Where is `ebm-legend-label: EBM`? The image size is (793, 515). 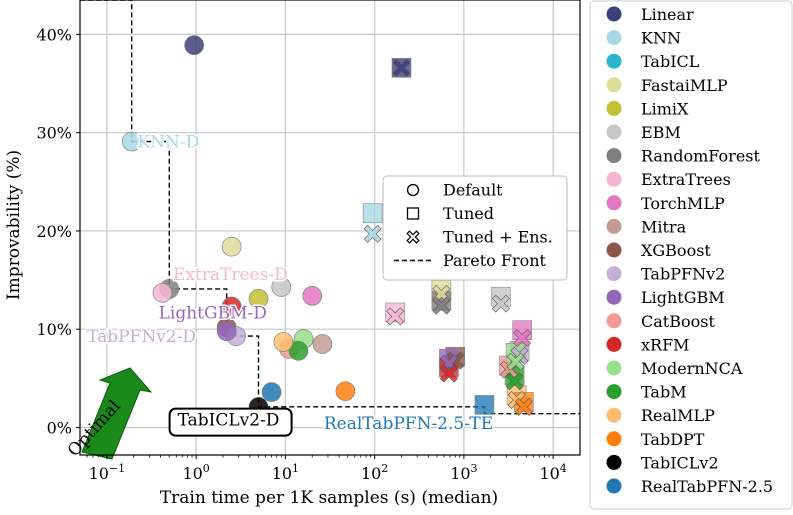
ebm-legend-label: EBM is located at coordinates (661, 132).